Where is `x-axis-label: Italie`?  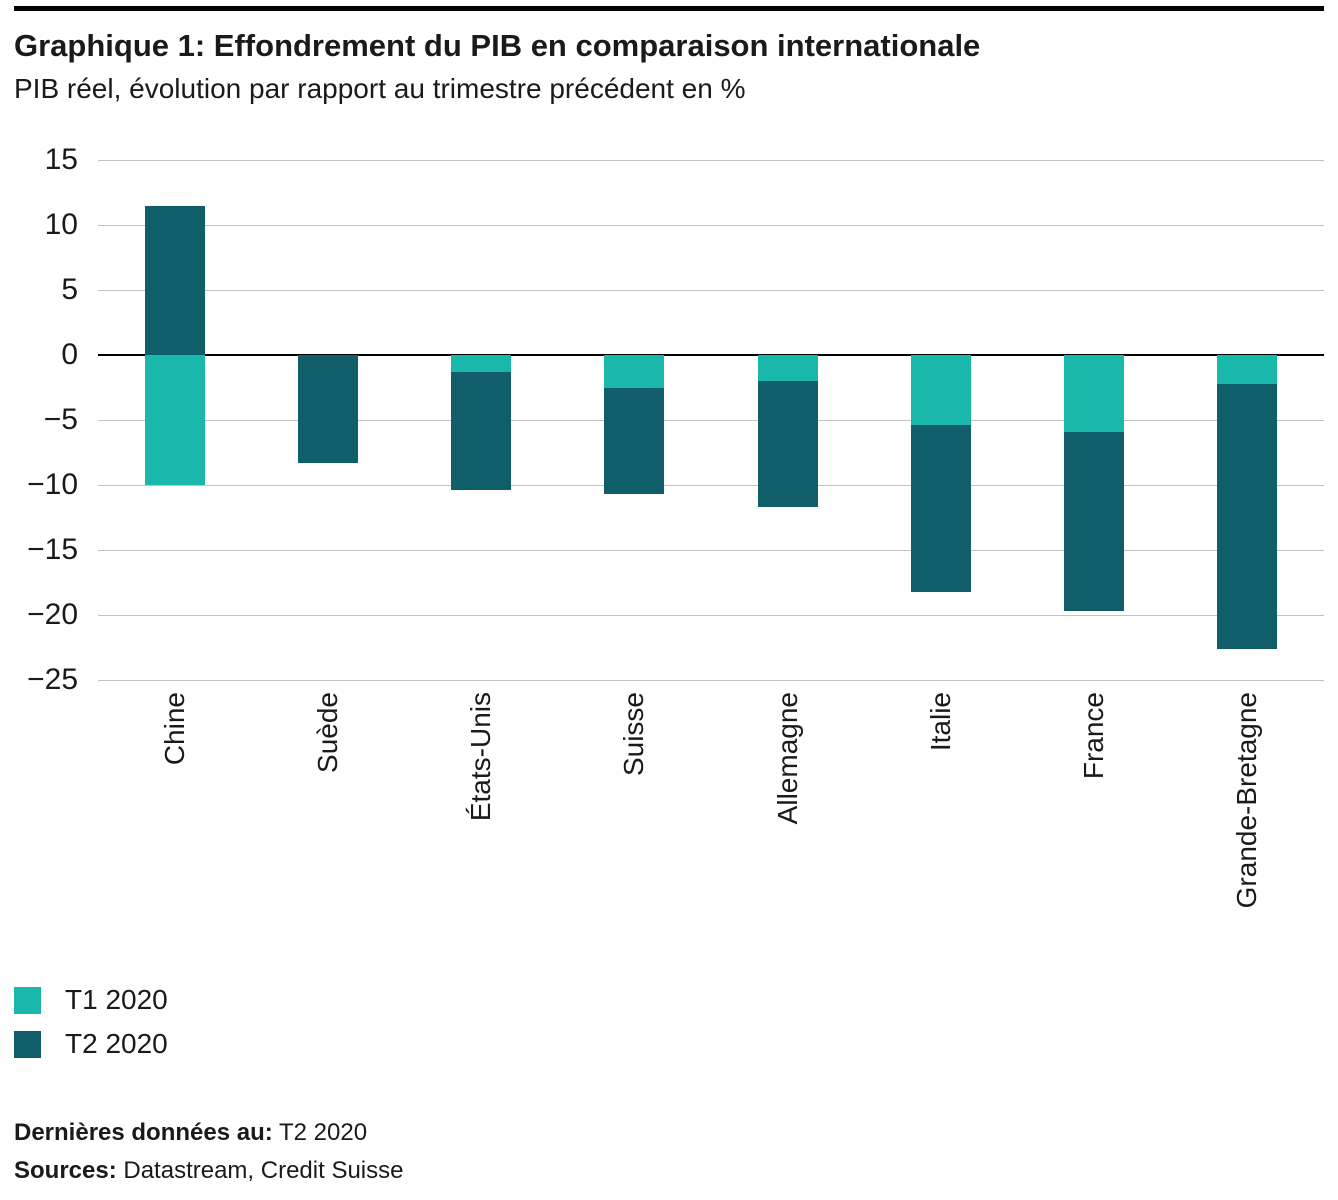
x-axis-label: Italie is located at coordinates (940, 722).